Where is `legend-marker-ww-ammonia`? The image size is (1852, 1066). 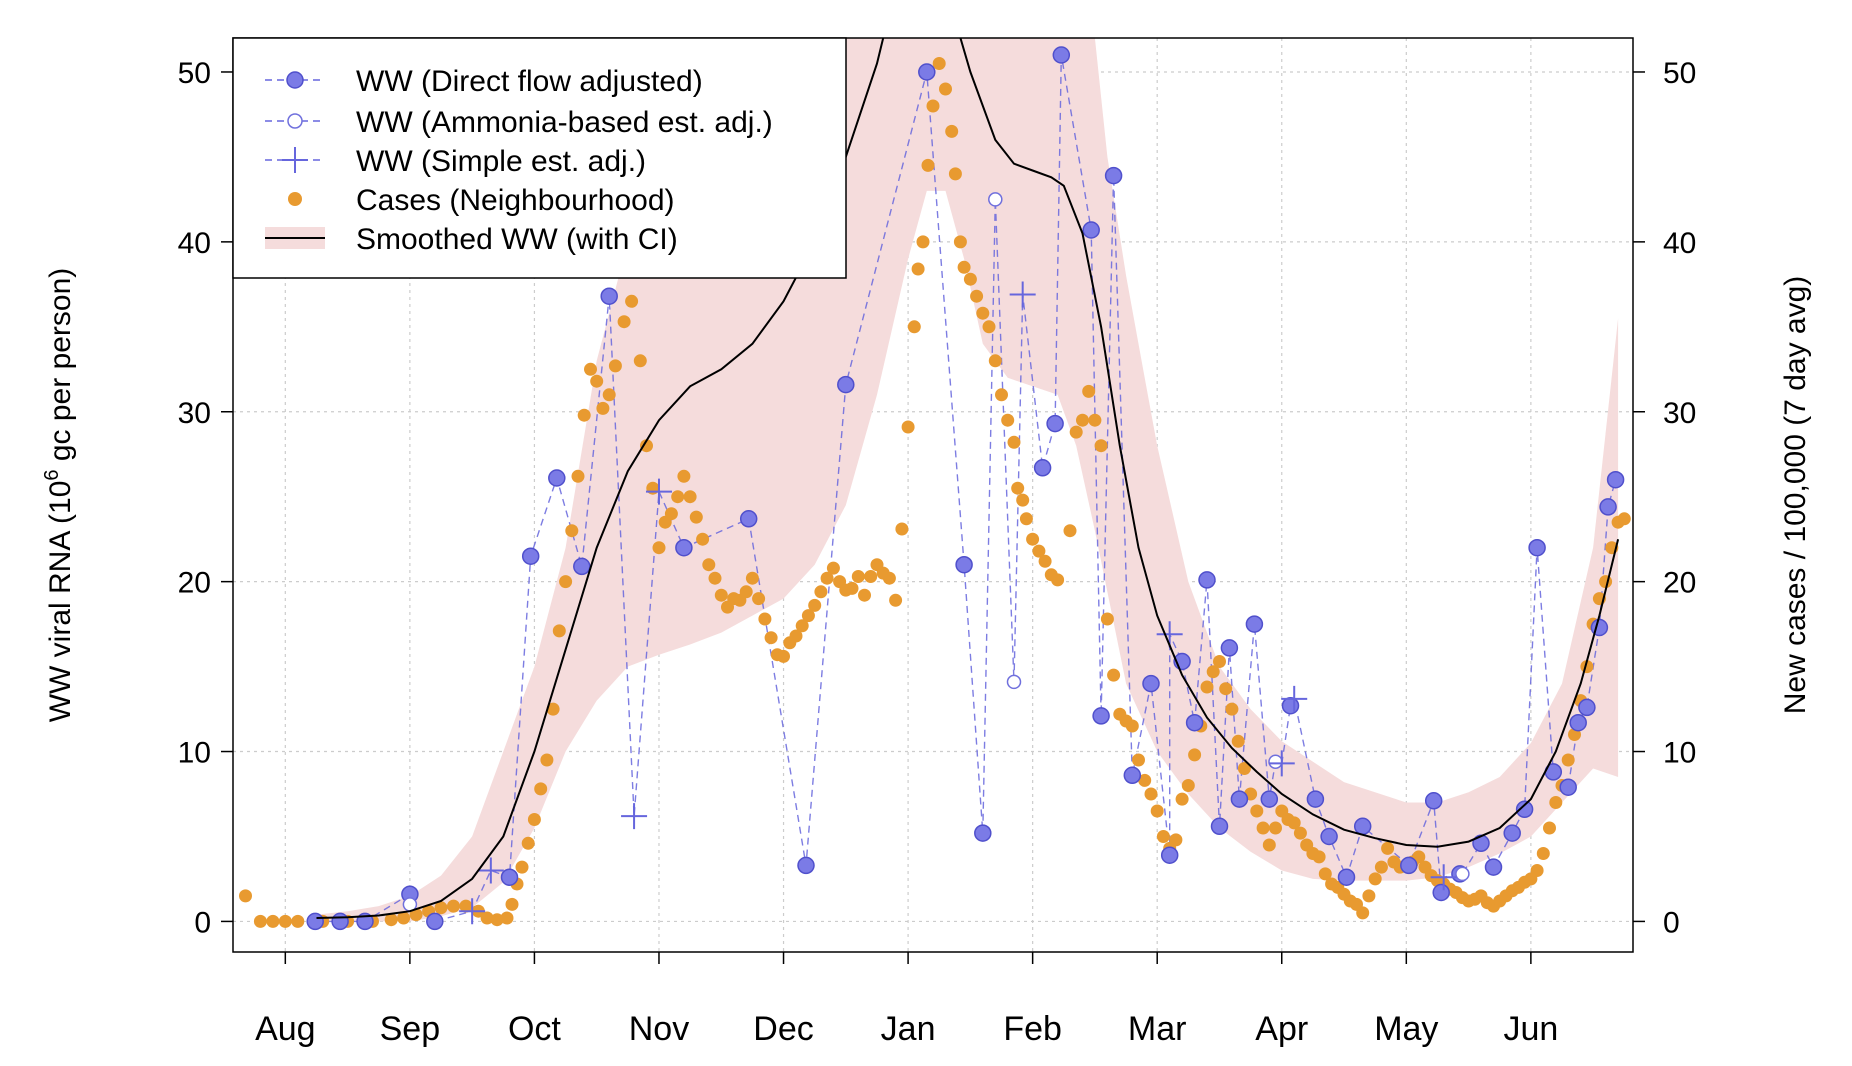 legend-marker-ww-ammonia is located at coordinates (295, 121).